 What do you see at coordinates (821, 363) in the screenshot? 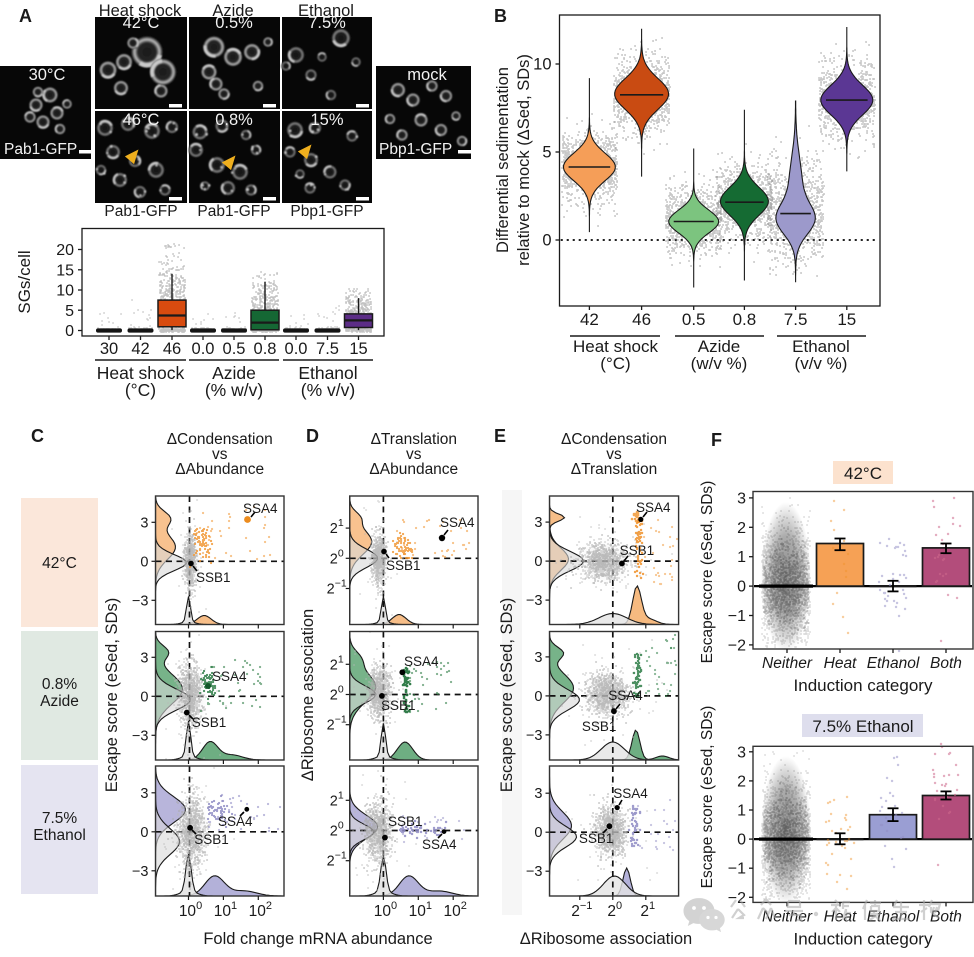
I see `svg-text: (v/v %)` at bounding box center [821, 363].